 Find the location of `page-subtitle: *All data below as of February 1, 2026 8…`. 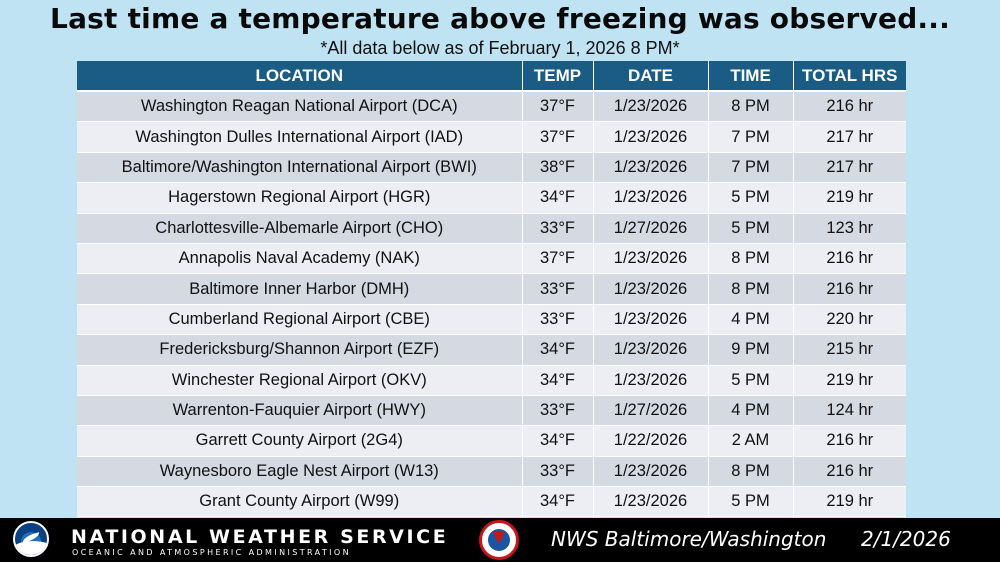

page-subtitle: *All data below as of February 1, 2026 8… is located at coordinates (500, 48).